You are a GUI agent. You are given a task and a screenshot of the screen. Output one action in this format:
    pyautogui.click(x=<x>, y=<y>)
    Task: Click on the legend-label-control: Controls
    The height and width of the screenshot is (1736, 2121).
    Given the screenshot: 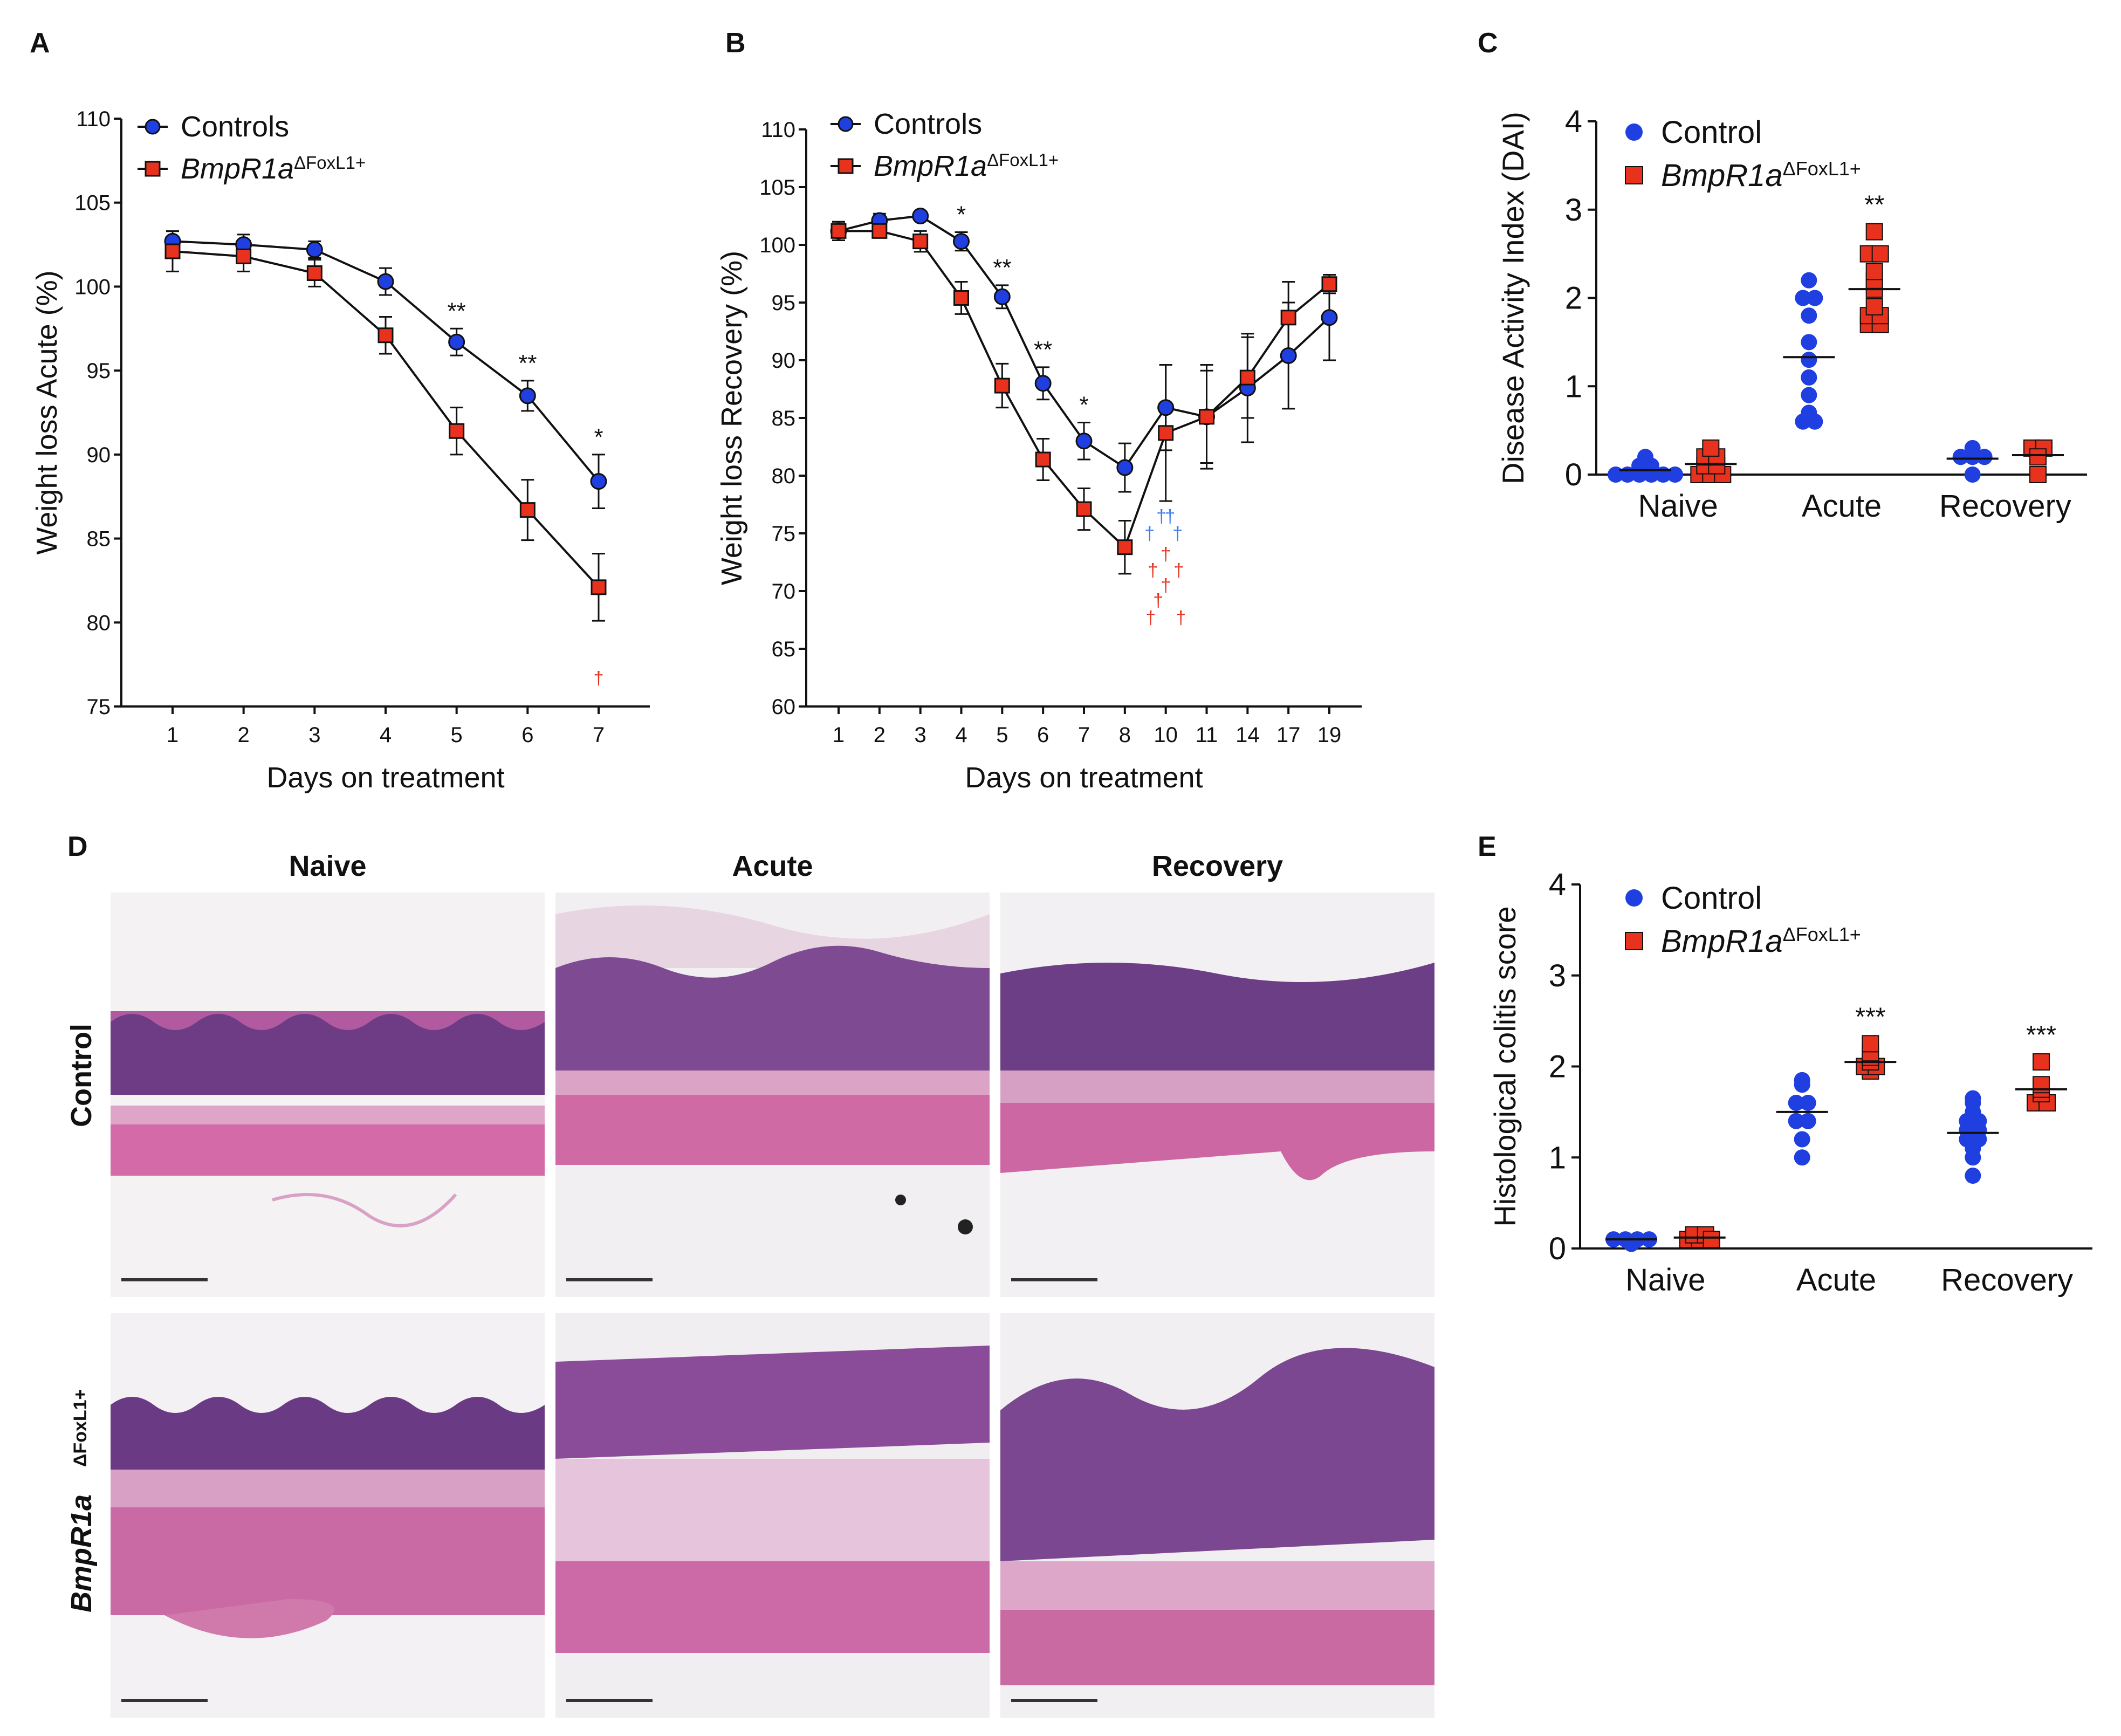 What is the action you would take?
    pyautogui.click(x=928, y=124)
    